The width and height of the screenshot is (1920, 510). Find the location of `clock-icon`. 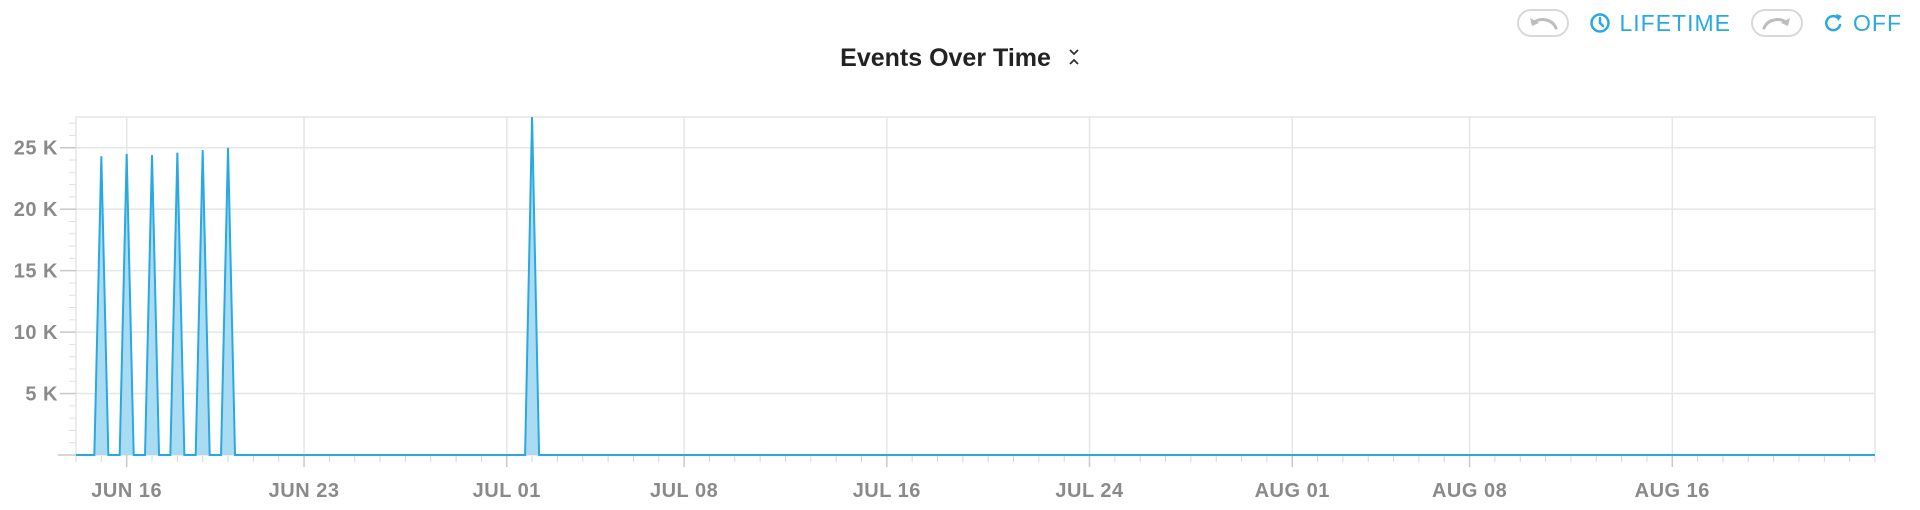

clock-icon is located at coordinates (1600, 23).